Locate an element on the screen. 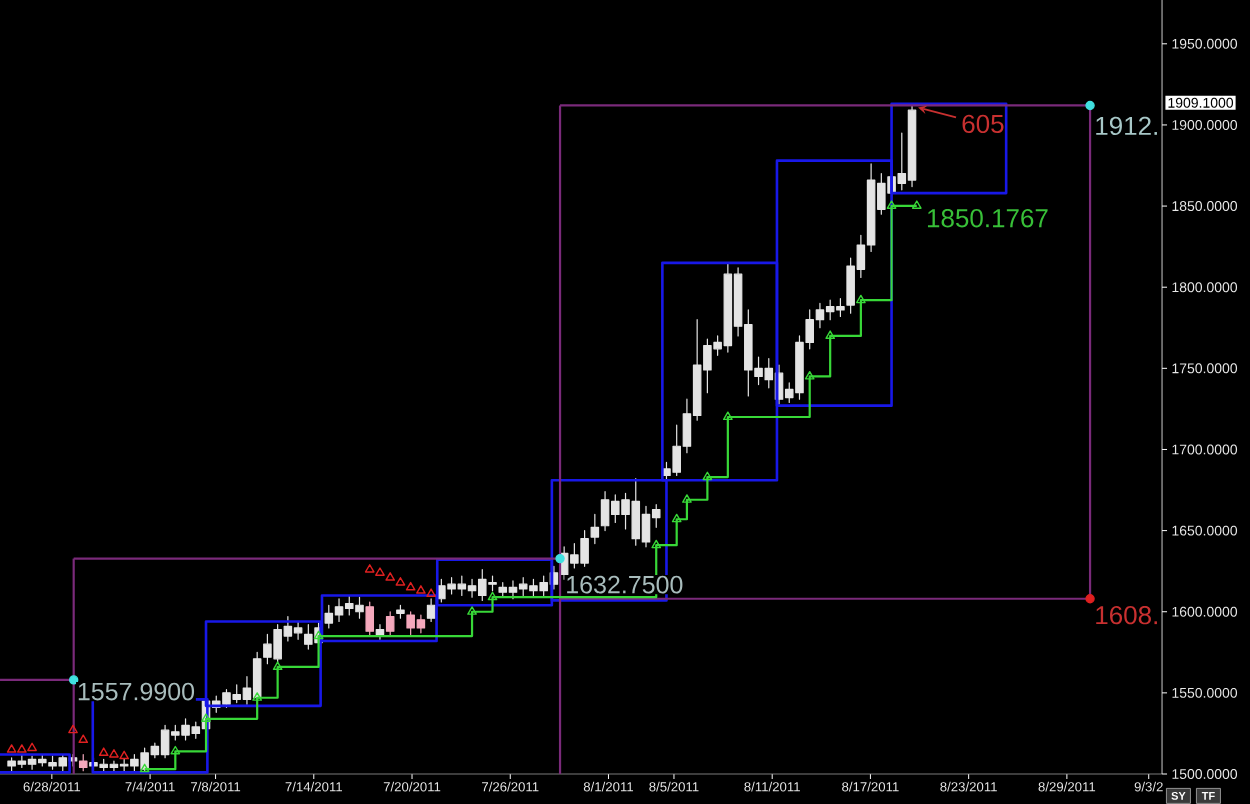 This screenshot has width=1250, height=804. annotation: 1557.9900 is located at coordinates (136, 691).